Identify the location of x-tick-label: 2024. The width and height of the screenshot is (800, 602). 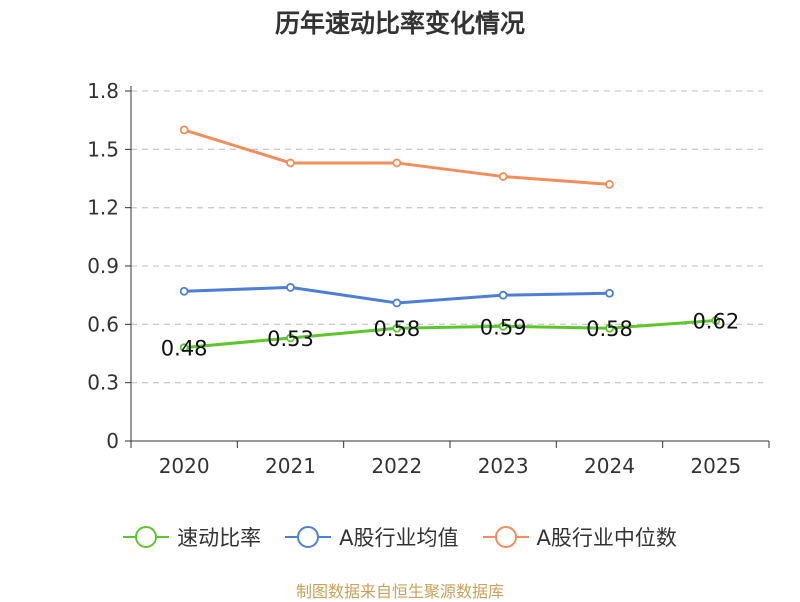
(609, 466).